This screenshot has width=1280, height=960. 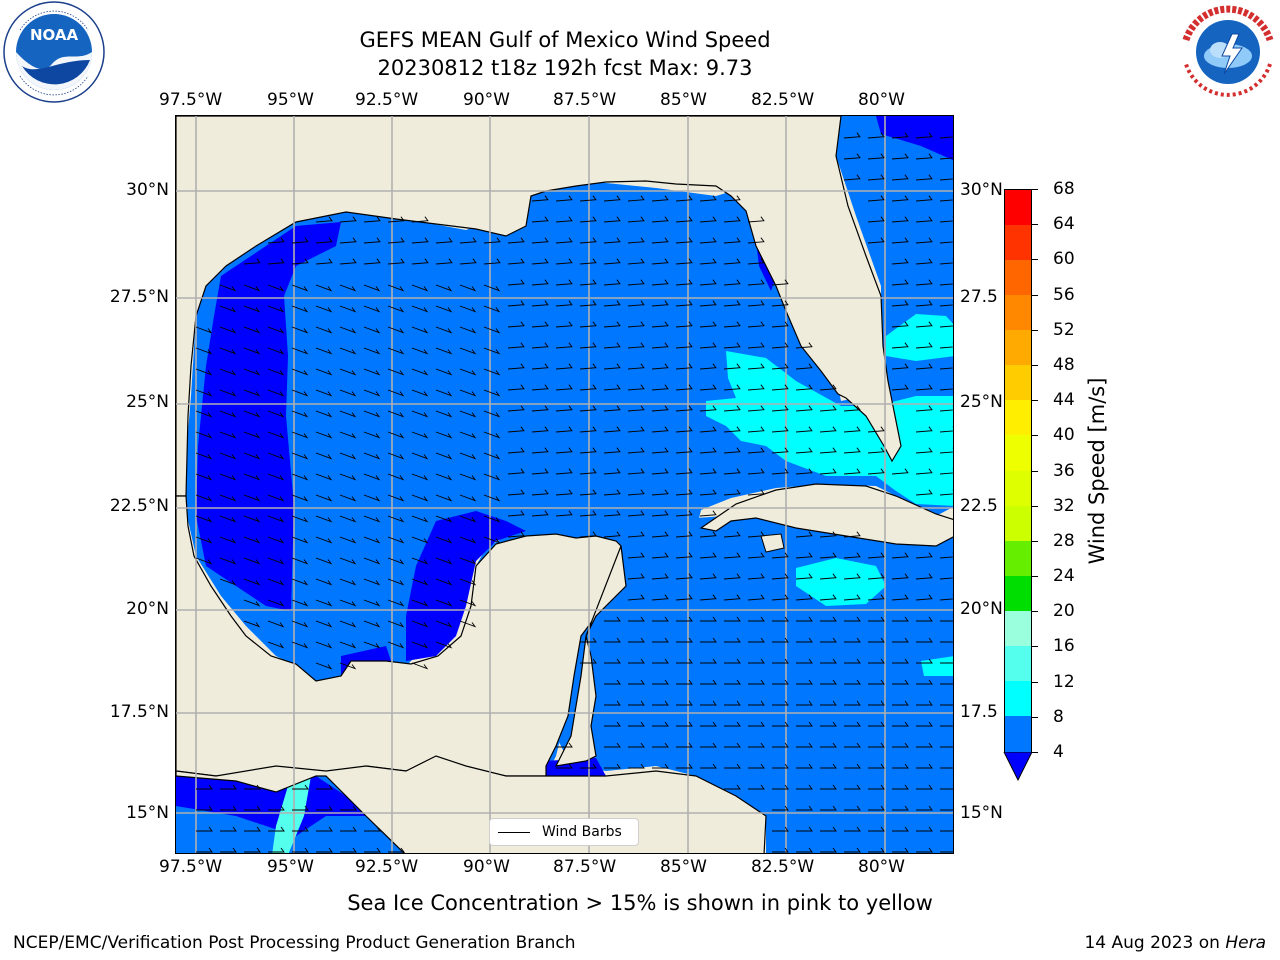 I want to click on colorbar-tick-label: 48, so click(x=1064, y=364).